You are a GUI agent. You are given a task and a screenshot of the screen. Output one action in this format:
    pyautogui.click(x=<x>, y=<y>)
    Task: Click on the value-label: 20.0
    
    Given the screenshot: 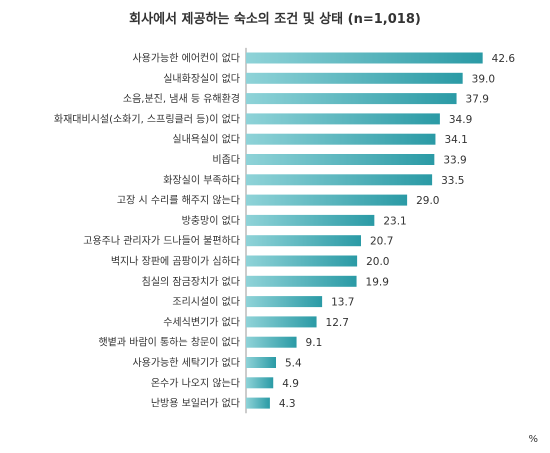 What is the action you would take?
    pyautogui.click(x=377, y=262)
    